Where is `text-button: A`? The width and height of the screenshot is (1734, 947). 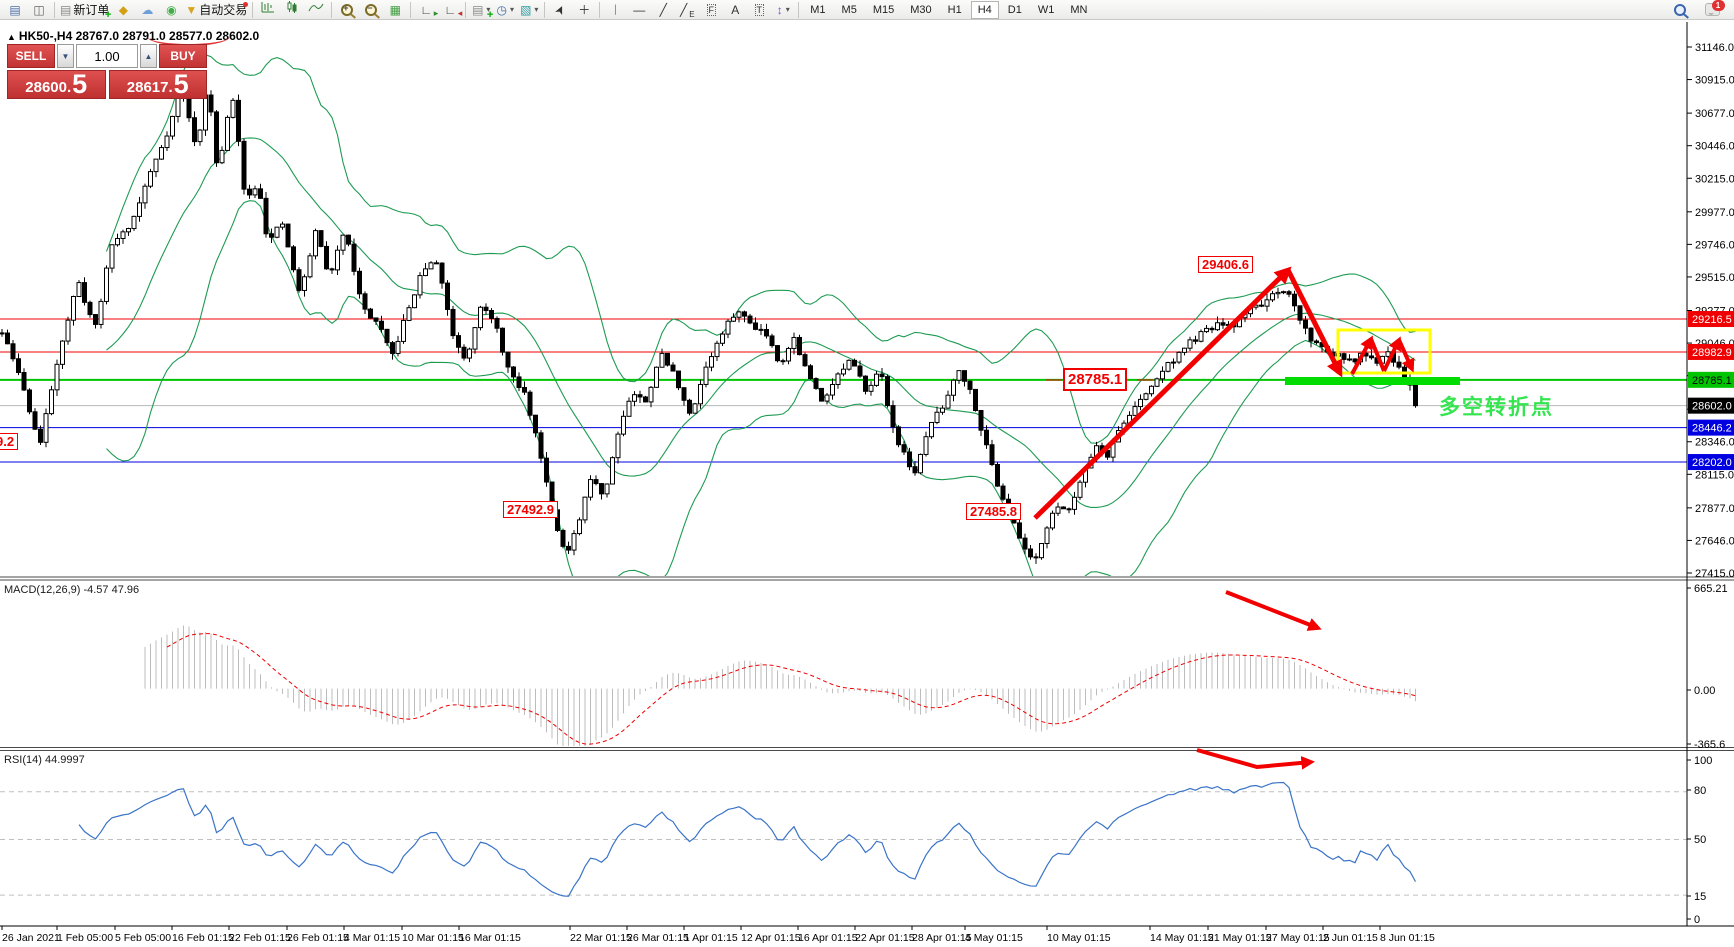
text-button: A is located at coordinates (735, 10).